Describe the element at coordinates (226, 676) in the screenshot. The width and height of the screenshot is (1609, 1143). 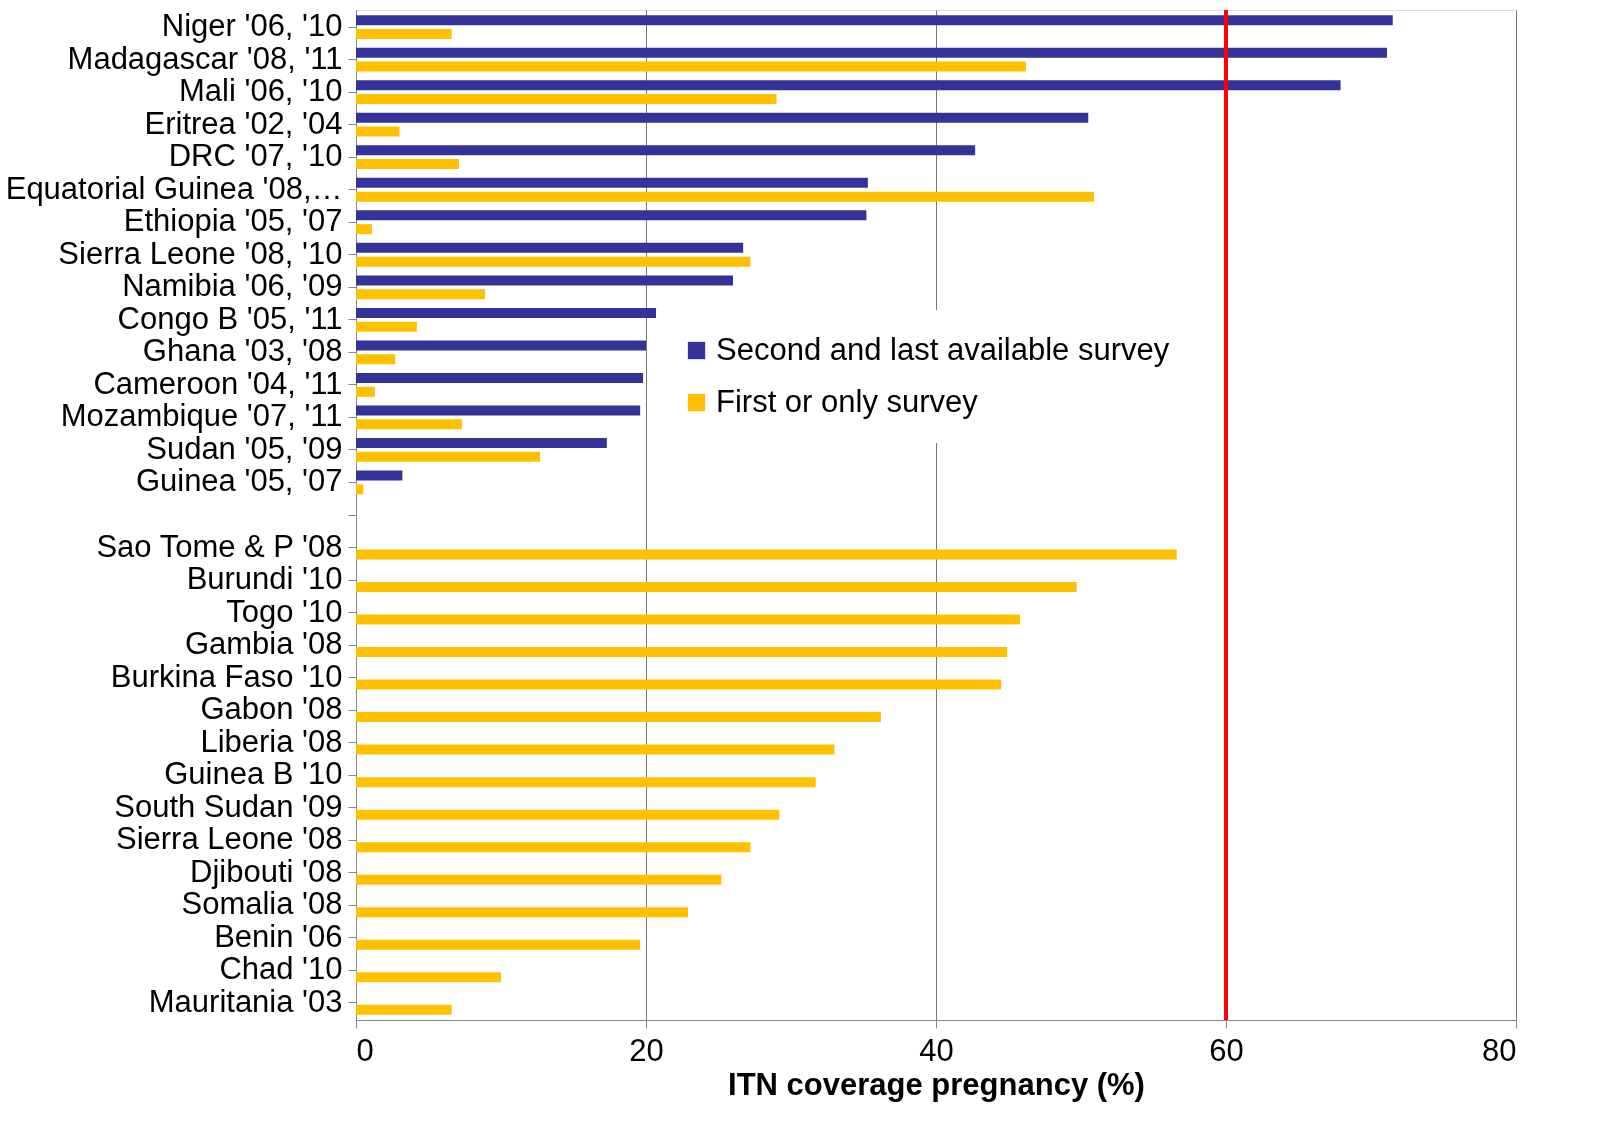
I see `y-tick-label: Burkina Faso '10` at that location.